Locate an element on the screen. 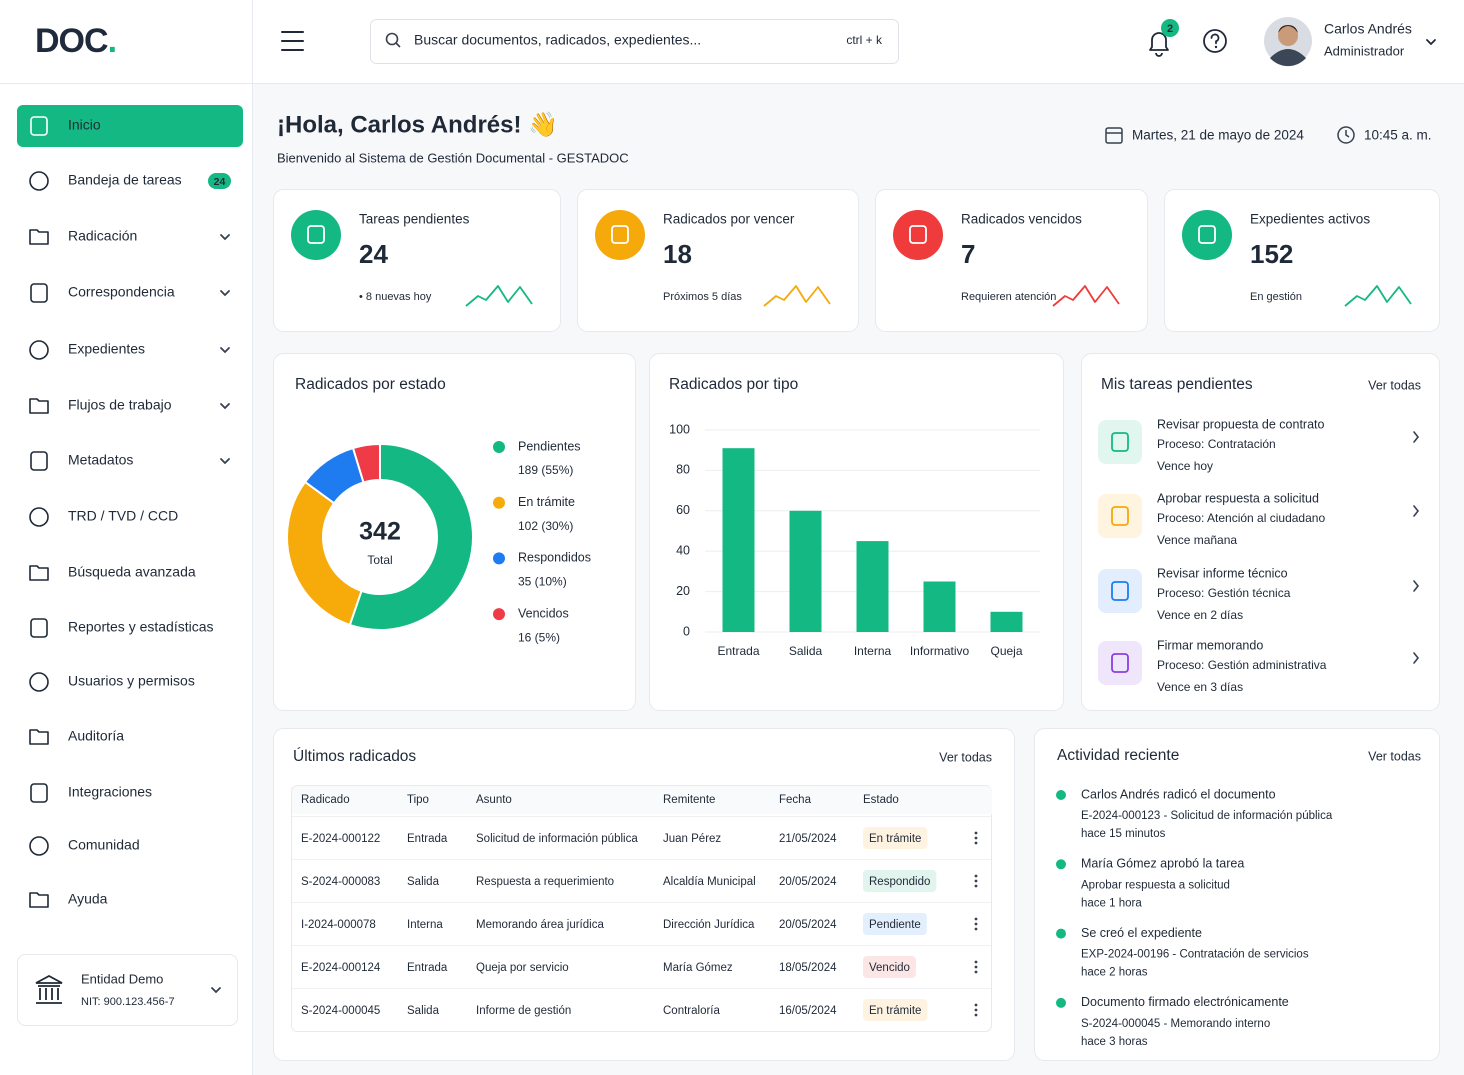 Image resolution: width=1464 pixels, height=1075 pixels. legend-value: 35 (10%) is located at coordinates (542, 582).